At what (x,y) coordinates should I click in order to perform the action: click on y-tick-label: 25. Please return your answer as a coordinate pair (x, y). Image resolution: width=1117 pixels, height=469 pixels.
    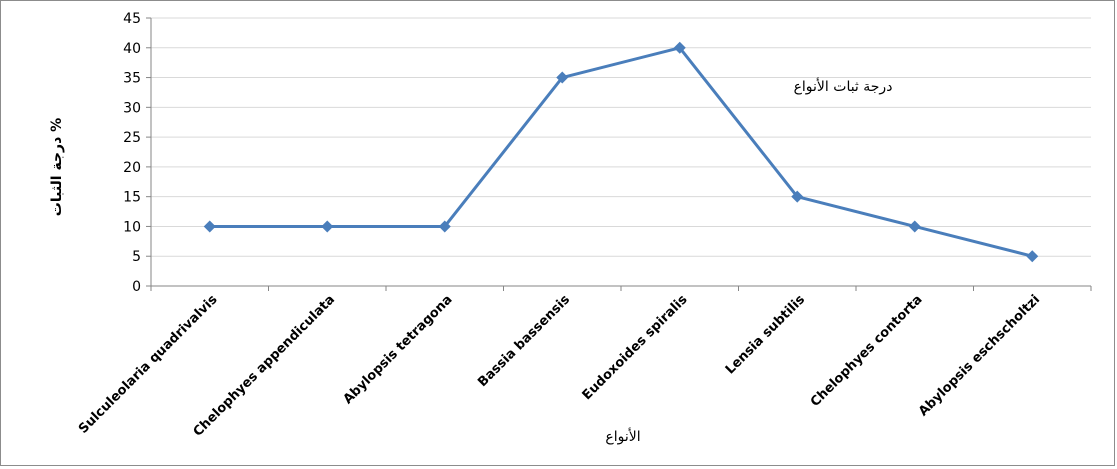
    Looking at the image, I should click on (132, 138).